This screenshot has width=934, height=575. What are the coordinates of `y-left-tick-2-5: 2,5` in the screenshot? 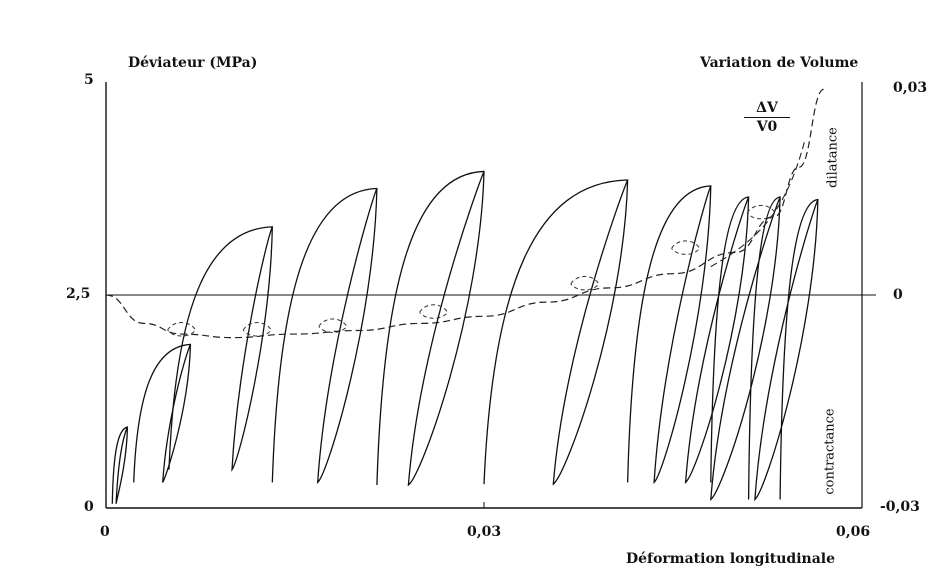 It's located at (78, 294).